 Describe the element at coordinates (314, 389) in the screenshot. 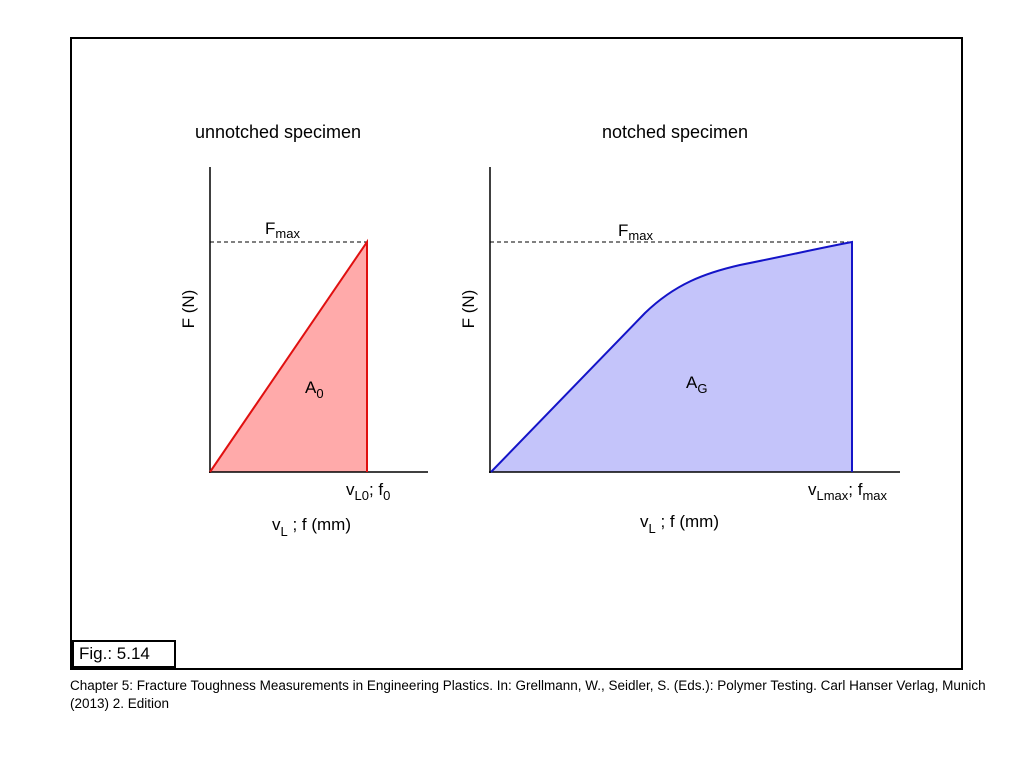

I see `area-label-a0: A0` at that location.